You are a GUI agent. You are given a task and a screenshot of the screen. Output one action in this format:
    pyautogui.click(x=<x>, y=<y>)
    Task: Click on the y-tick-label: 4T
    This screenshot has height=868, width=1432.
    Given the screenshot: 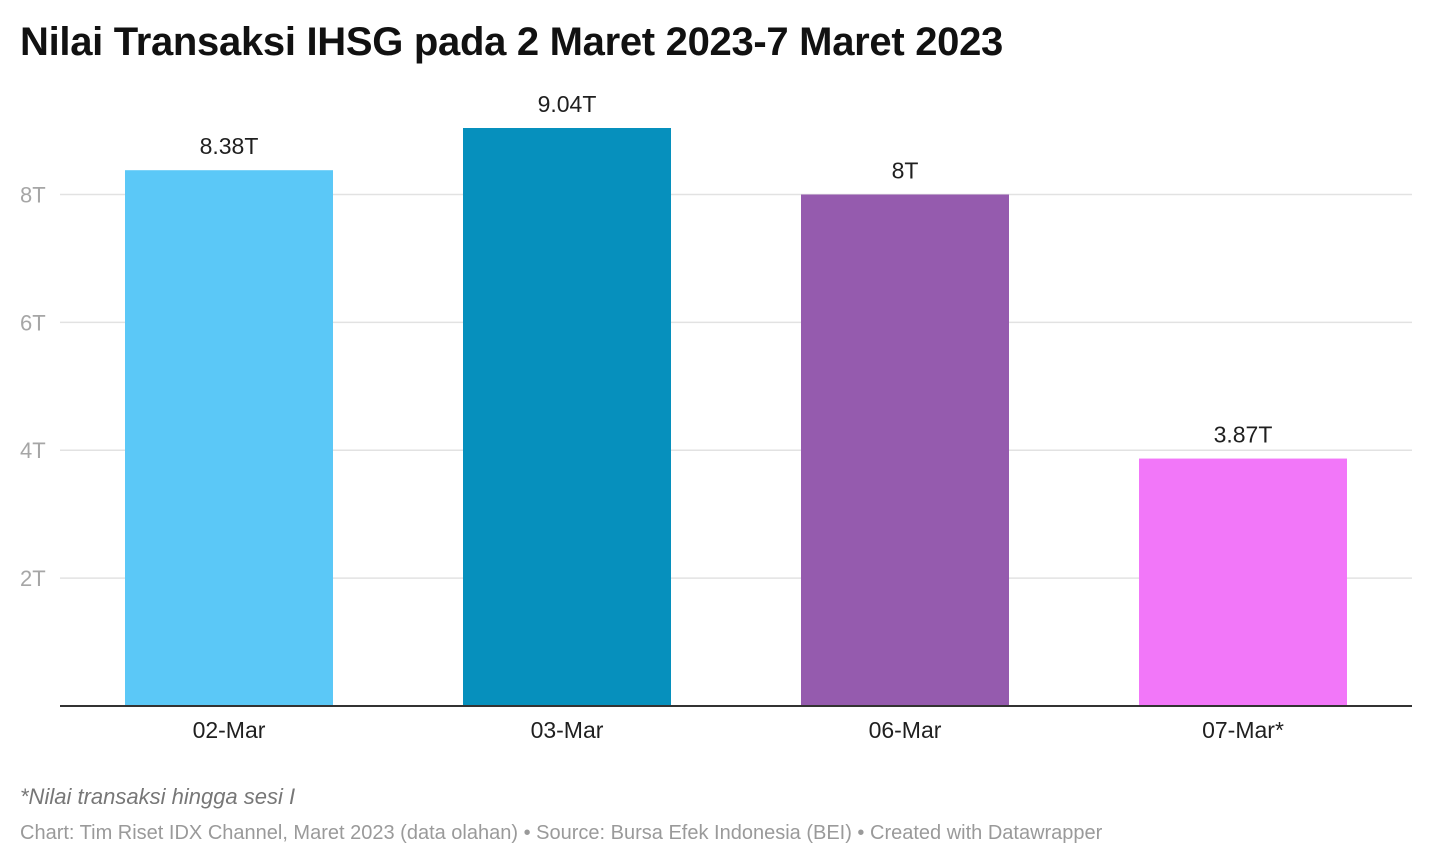 What is the action you would take?
    pyautogui.click(x=33, y=450)
    